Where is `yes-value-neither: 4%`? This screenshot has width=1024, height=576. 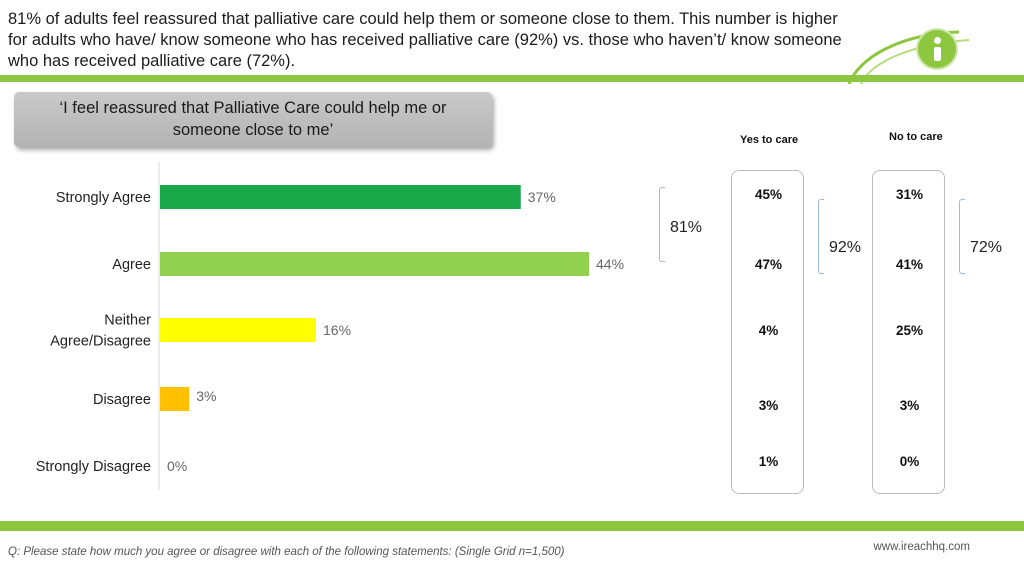 yes-value-neither: 4% is located at coordinates (768, 330).